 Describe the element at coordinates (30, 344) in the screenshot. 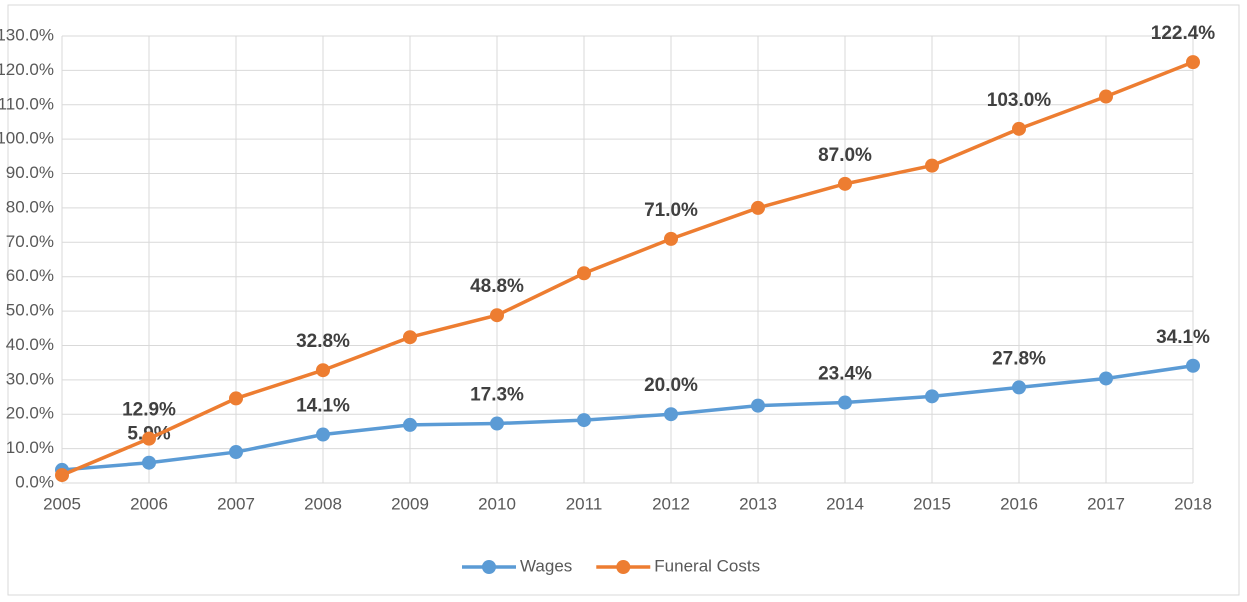

I see `y-tick-label: 40.0%` at that location.